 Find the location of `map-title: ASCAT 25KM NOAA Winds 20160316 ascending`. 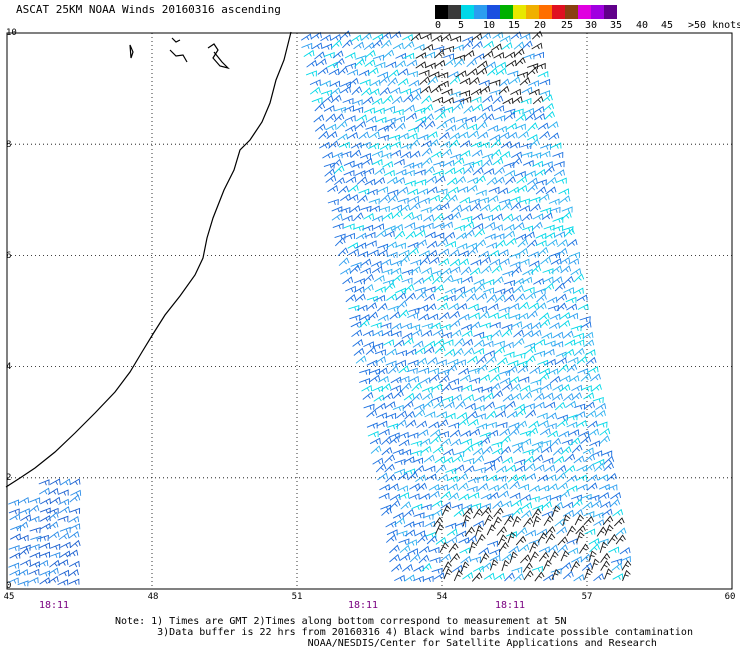

map-title: ASCAT 25KM NOAA Winds 20160316 ascending is located at coordinates (148, 9).